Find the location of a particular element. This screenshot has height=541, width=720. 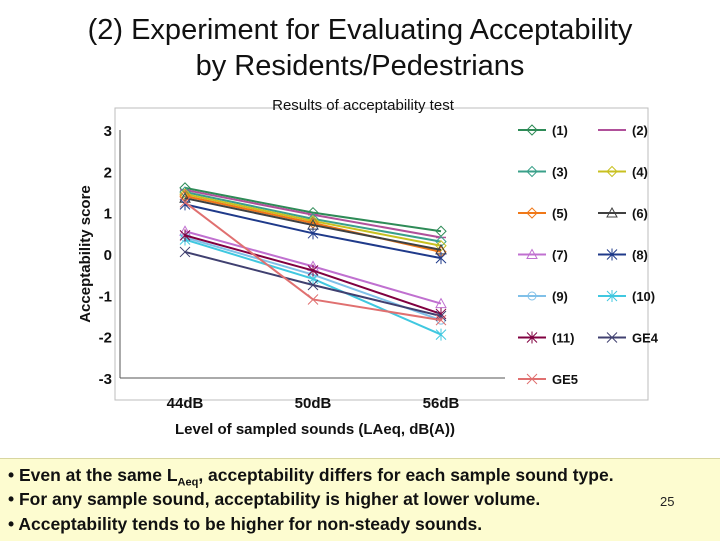

y-tick-label: -3 is located at coordinates (105, 379).